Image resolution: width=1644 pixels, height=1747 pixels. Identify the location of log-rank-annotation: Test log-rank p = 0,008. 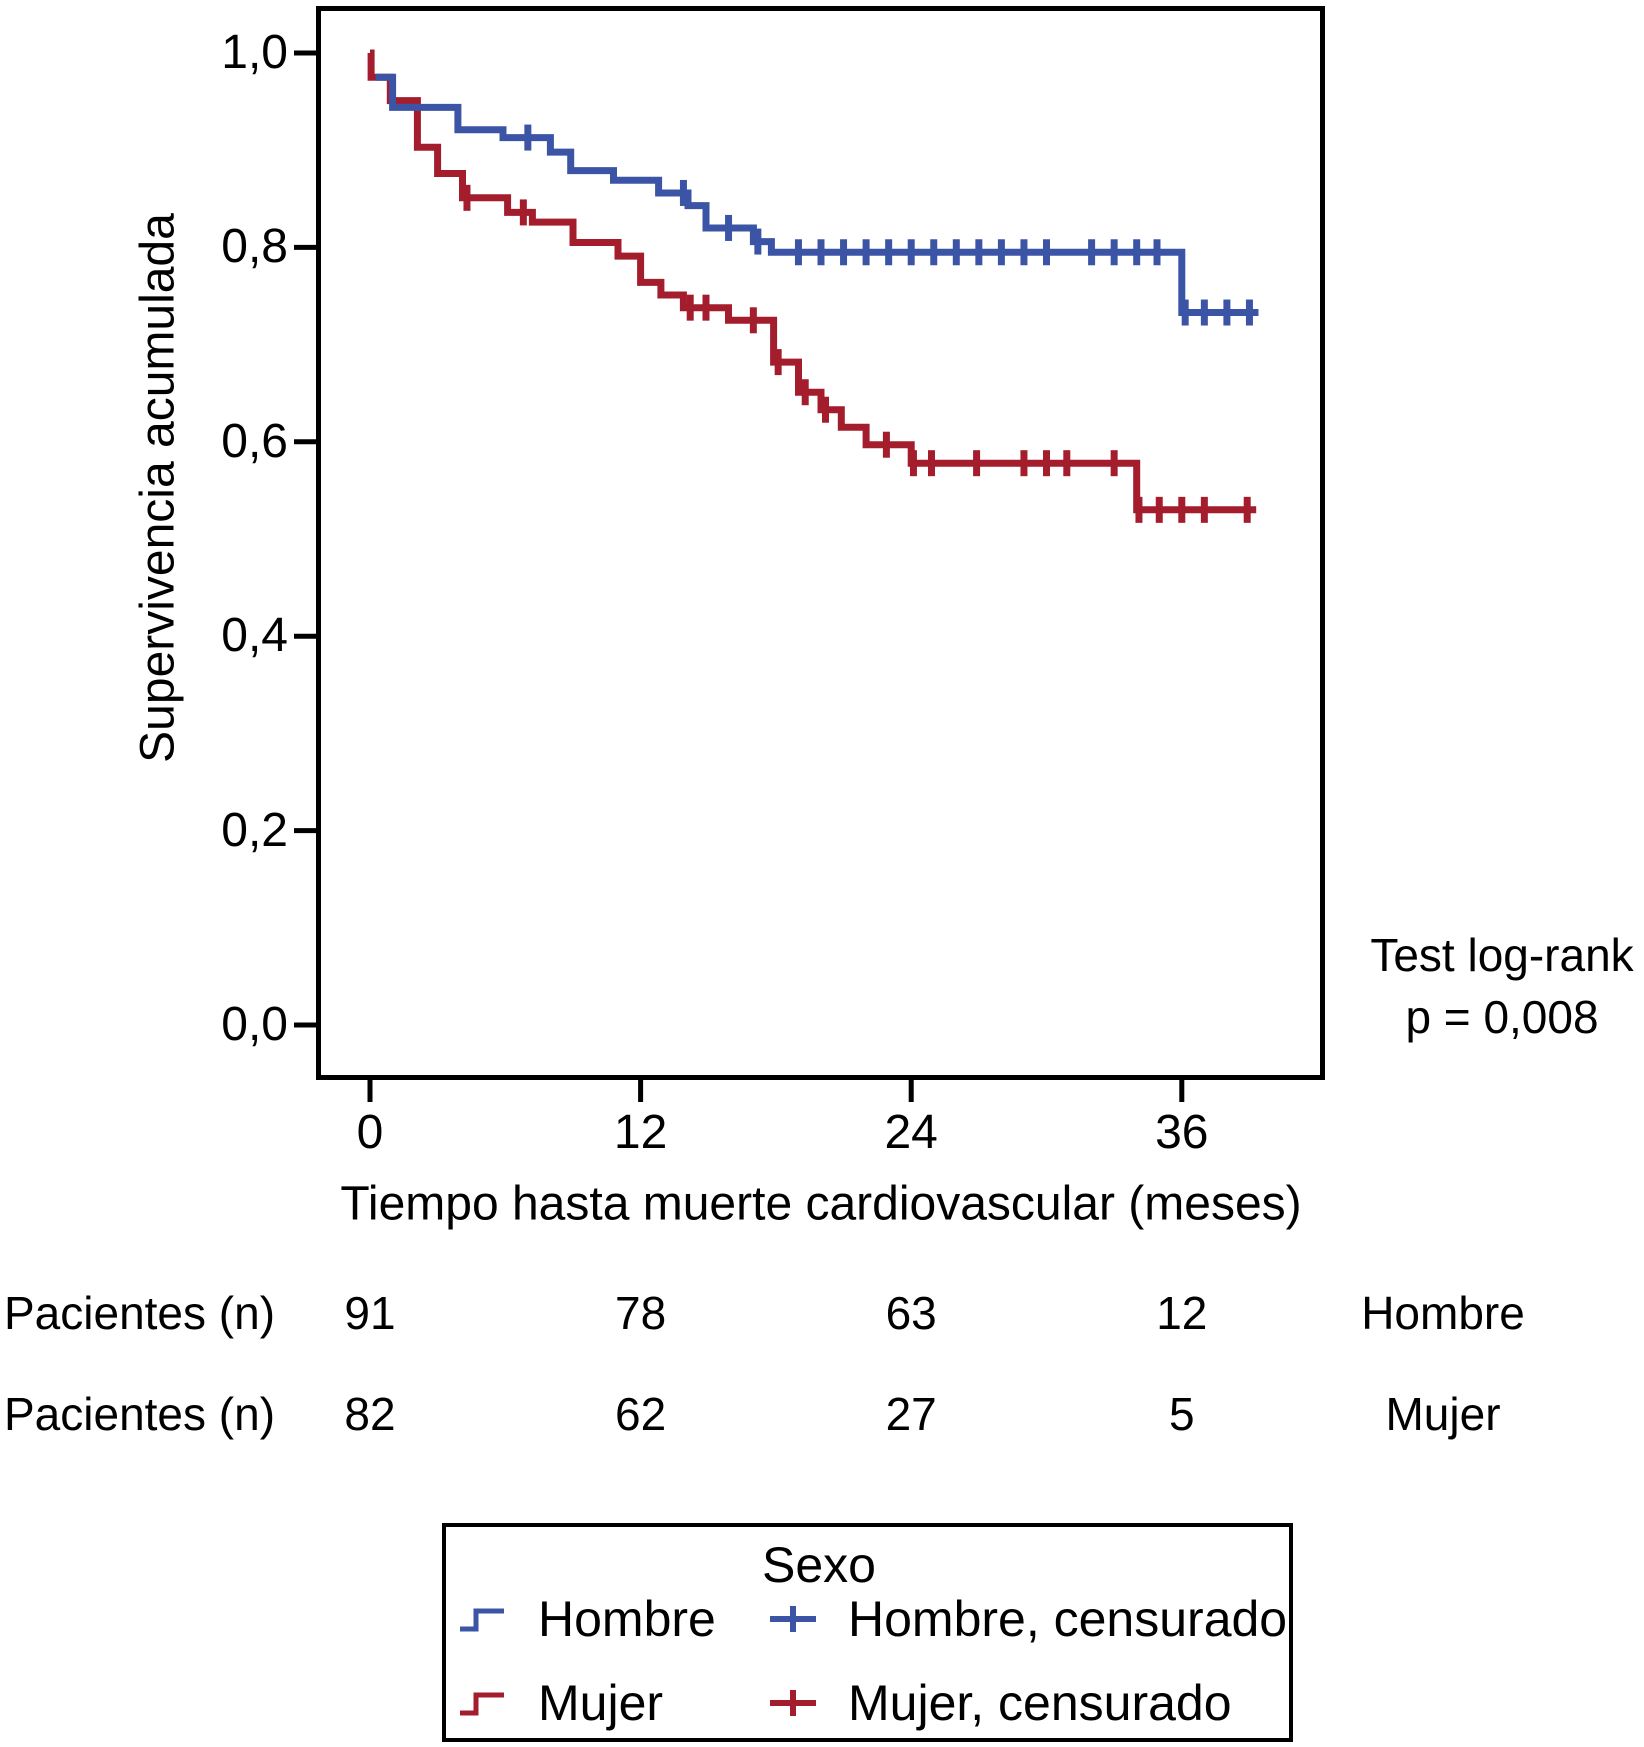
(1498, 986).